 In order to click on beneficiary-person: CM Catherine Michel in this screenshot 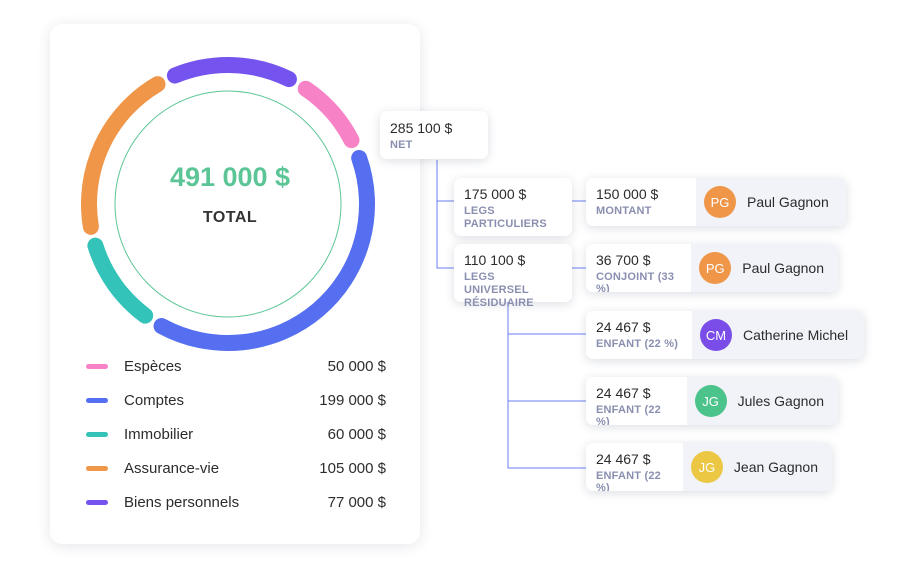, I will do `click(778, 335)`.